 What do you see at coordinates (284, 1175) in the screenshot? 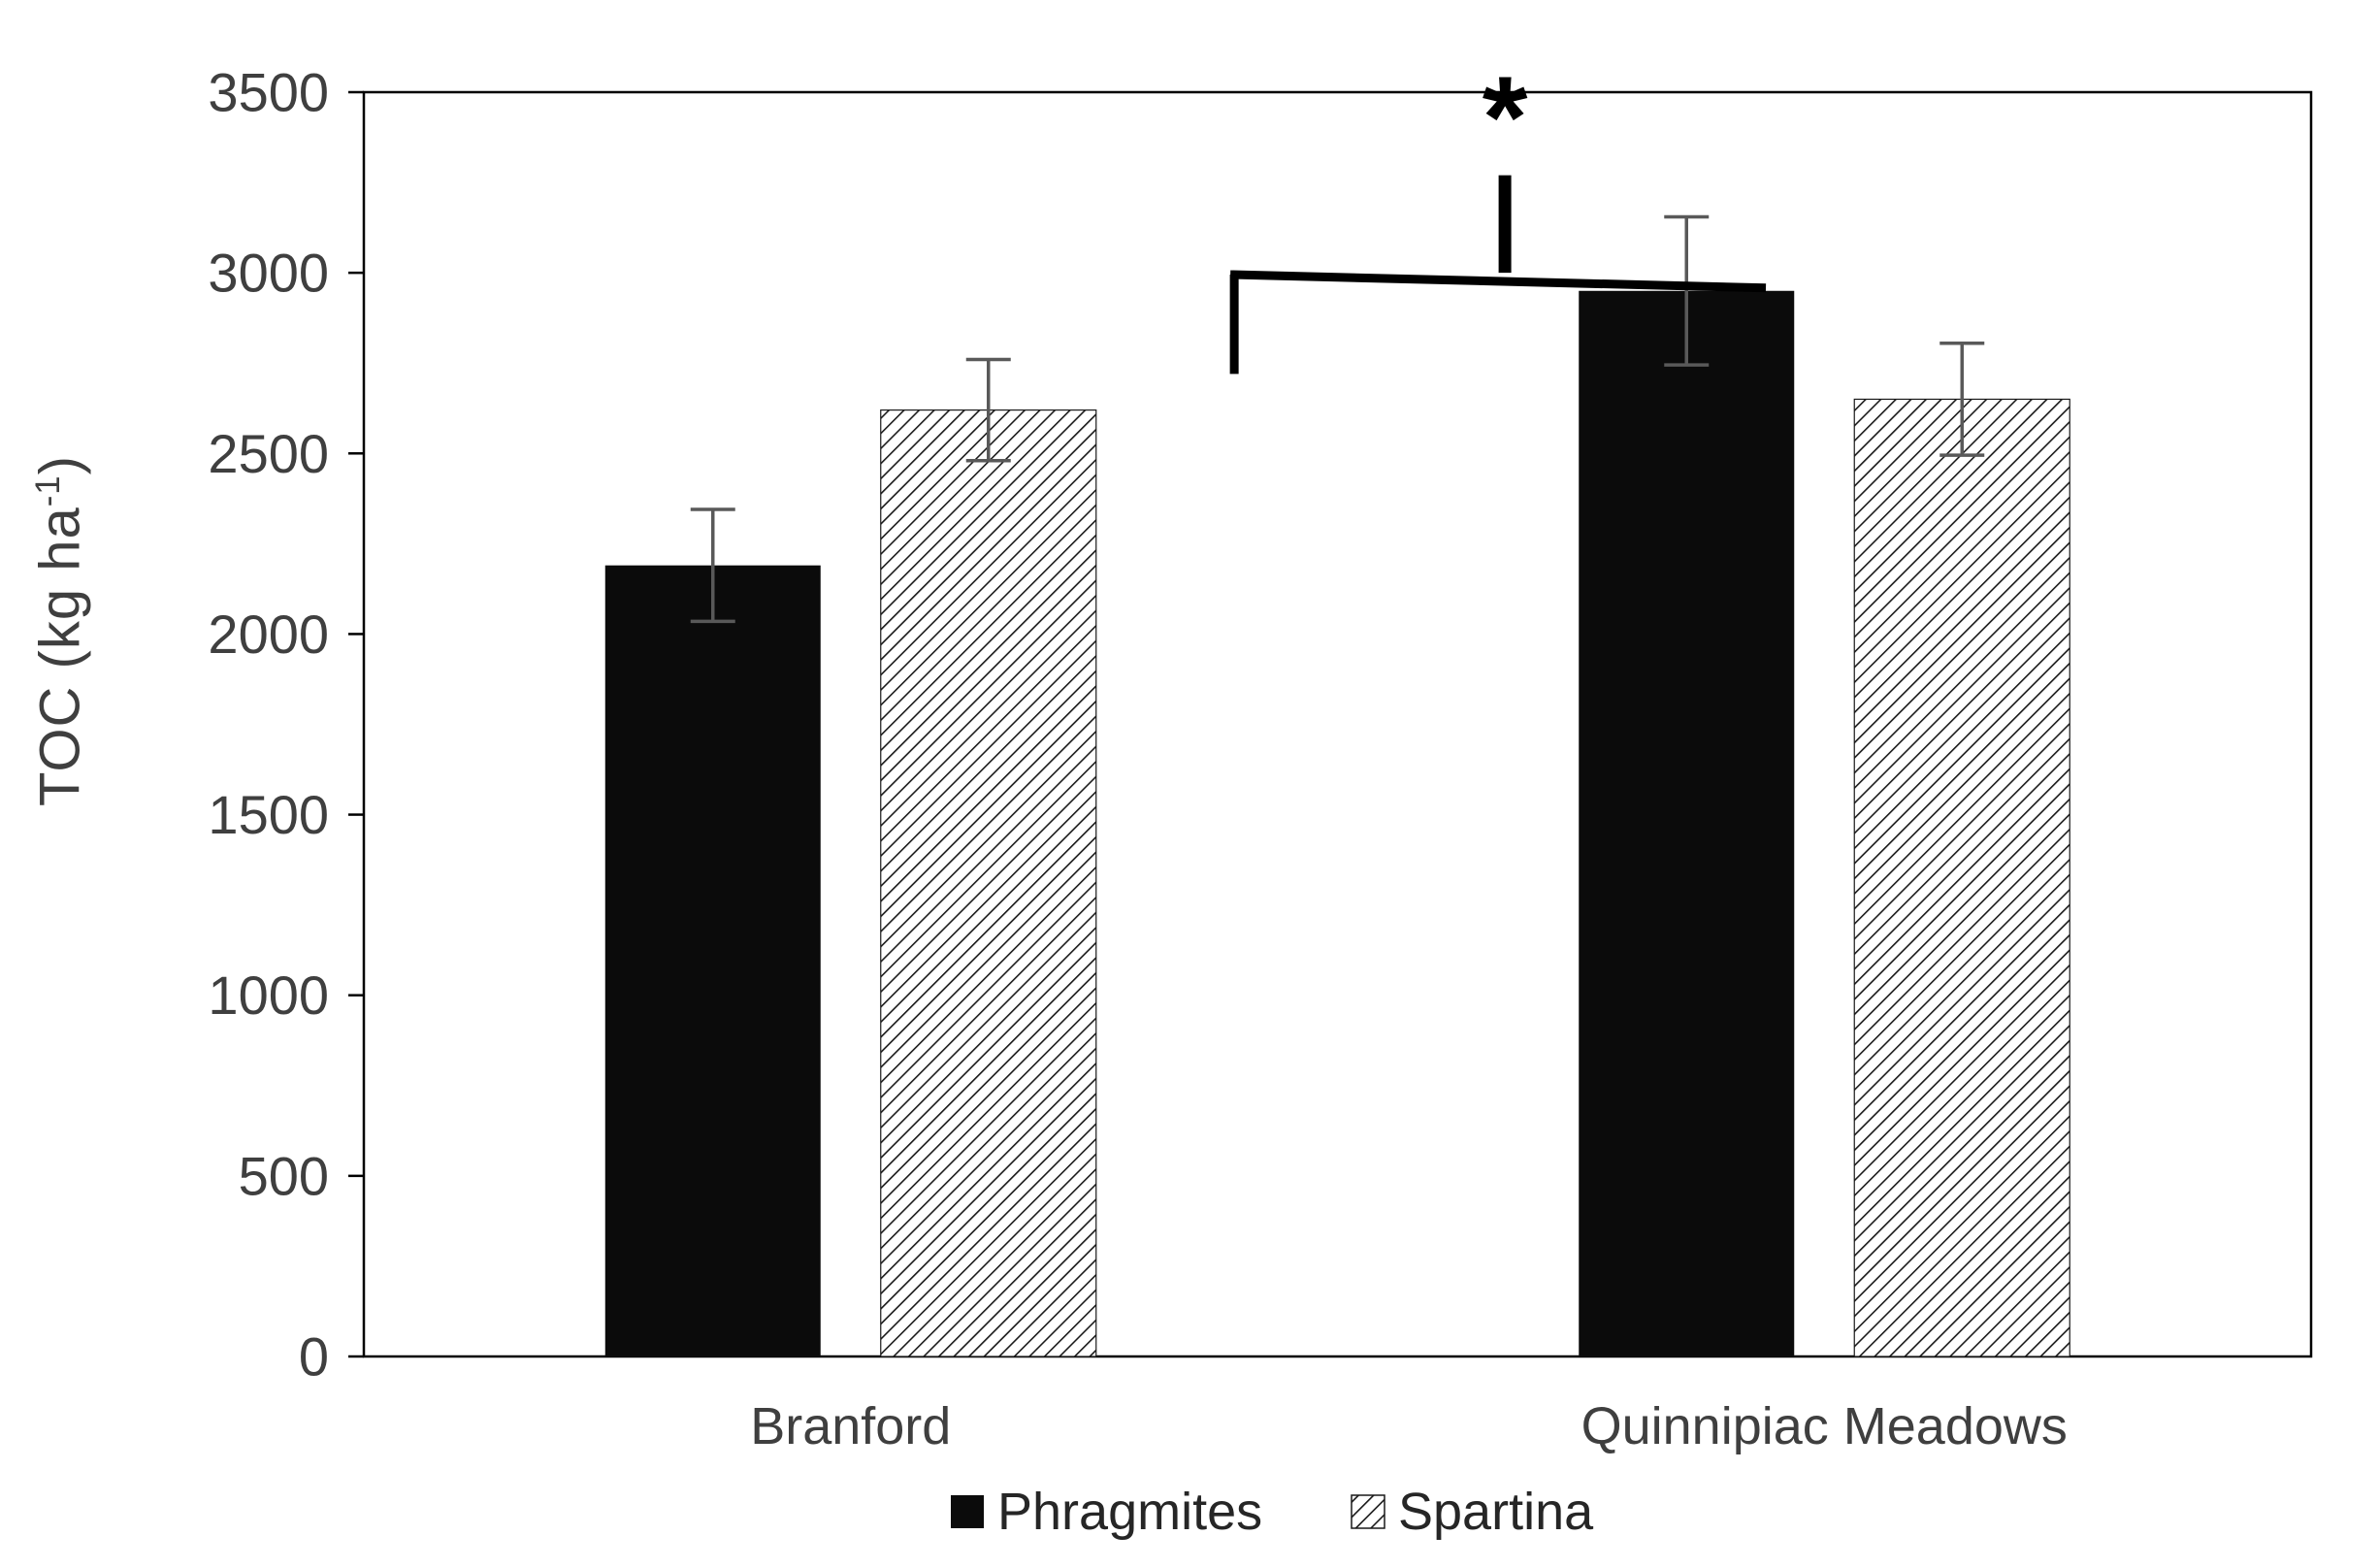
I see `y-tick-label-500: 500` at bounding box center [284, 1175].